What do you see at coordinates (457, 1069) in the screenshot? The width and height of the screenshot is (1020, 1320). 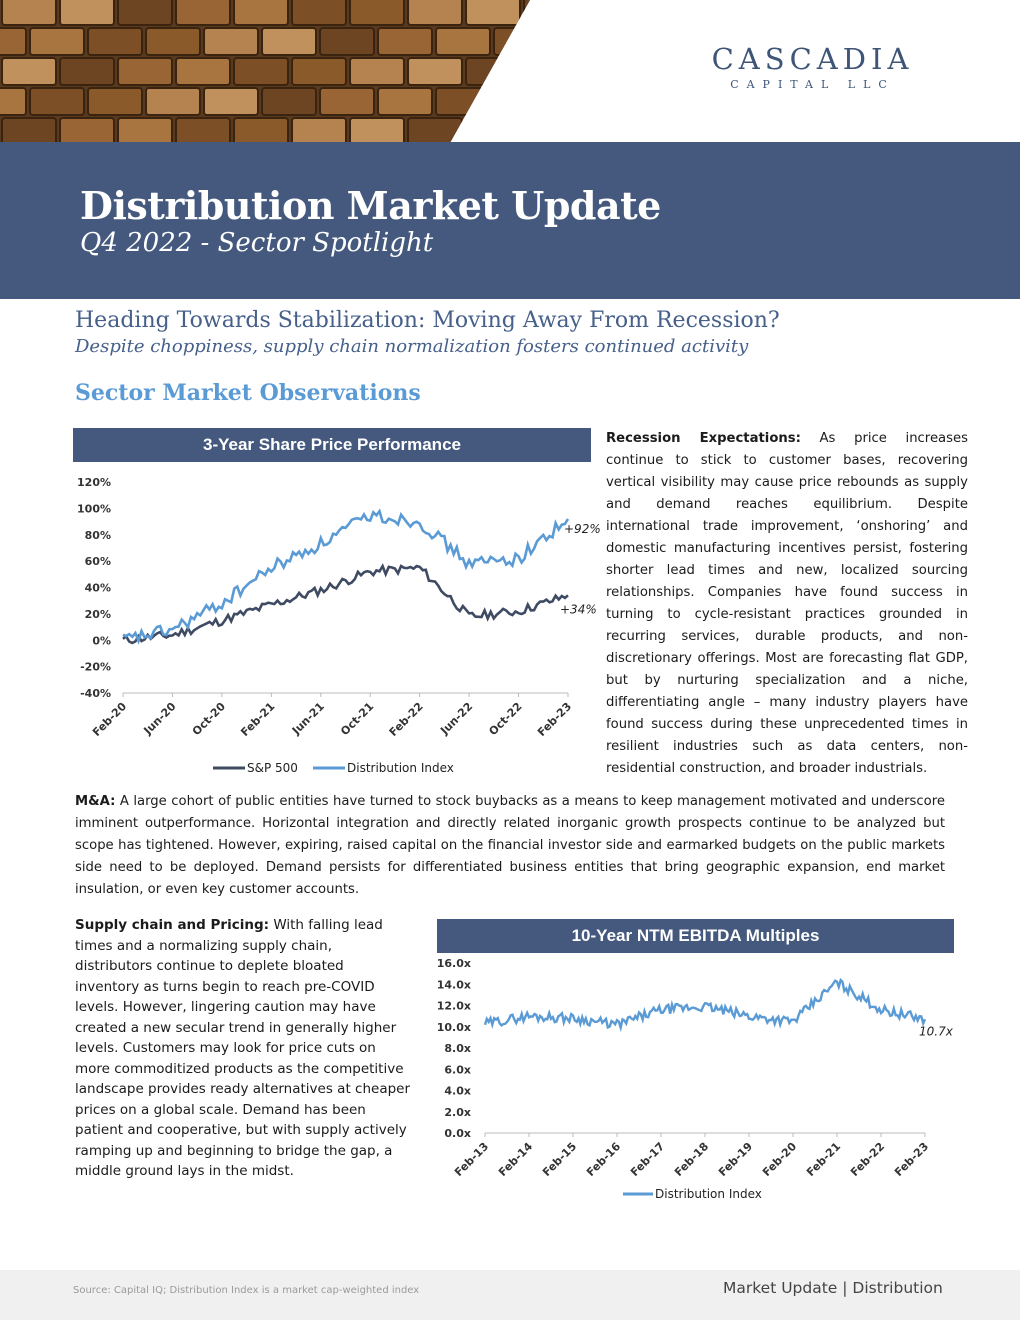 I see `y-tick-label: 6.0x` at bounding box center [457, 1069].